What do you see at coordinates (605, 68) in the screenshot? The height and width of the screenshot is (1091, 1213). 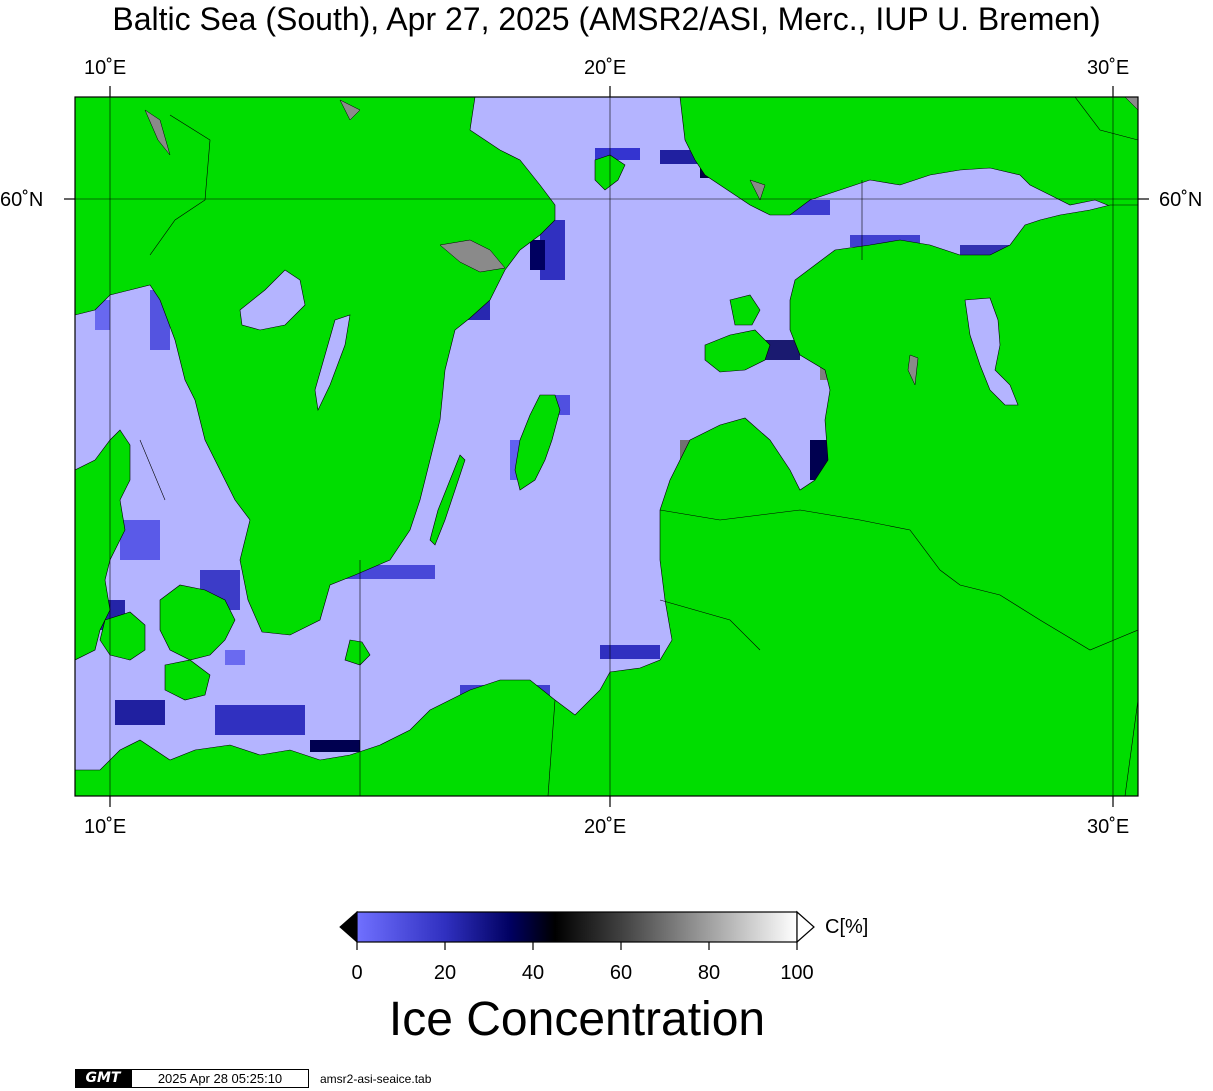 I see `top-tick-20e: 20˚E` at bounding box center [605, 68].